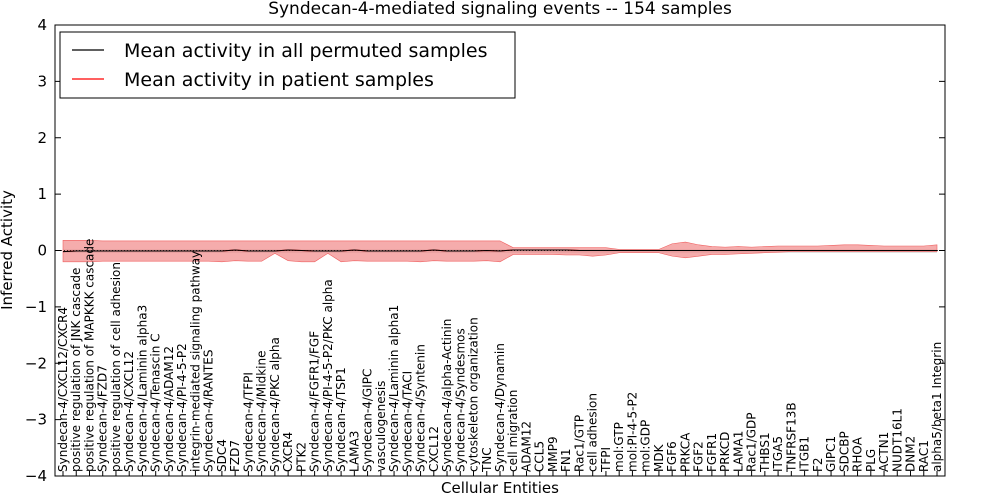 This screenshot has height=500, width=1000. I want to click on x-tick-label: FGF2, so click(699, 456).